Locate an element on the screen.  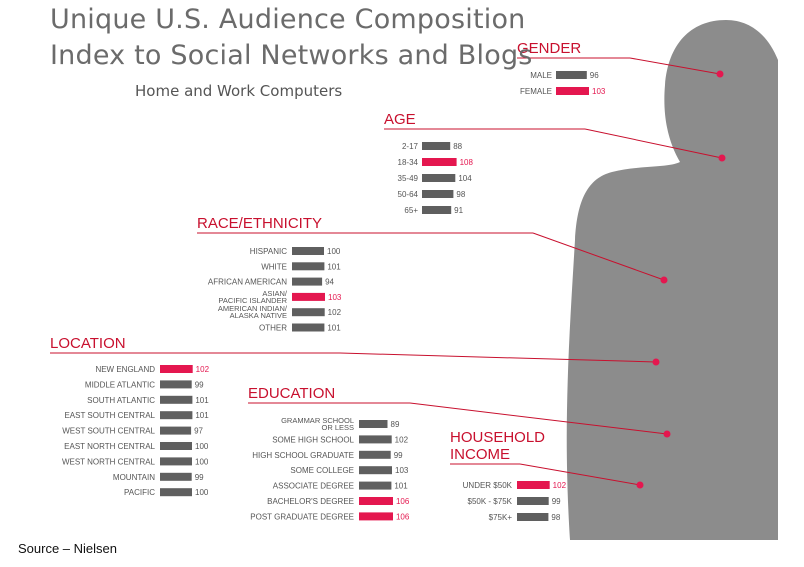
value-mountain: 99 is located at coordinates (199, 477).